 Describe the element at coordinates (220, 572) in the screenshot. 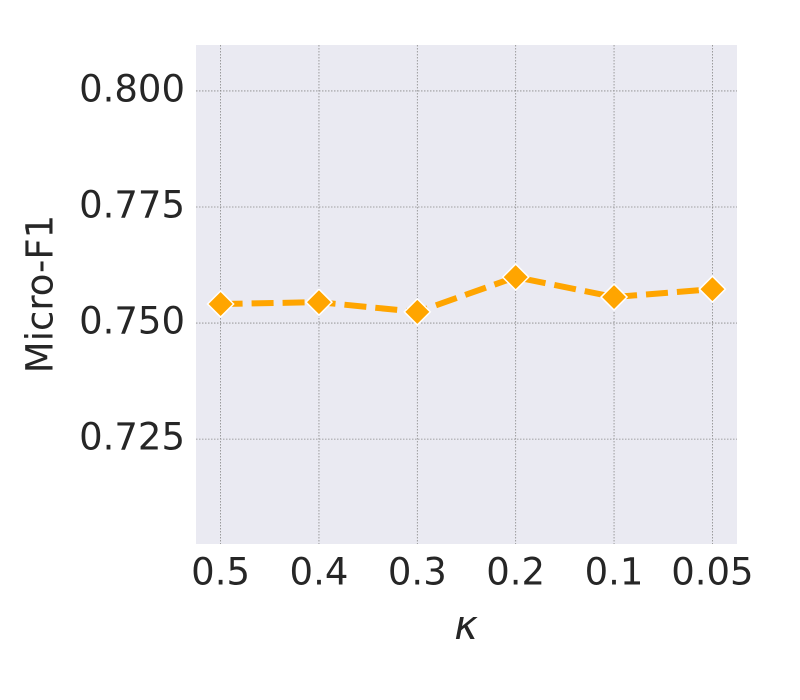

I see `x-tick-label: 0.5` at that location.